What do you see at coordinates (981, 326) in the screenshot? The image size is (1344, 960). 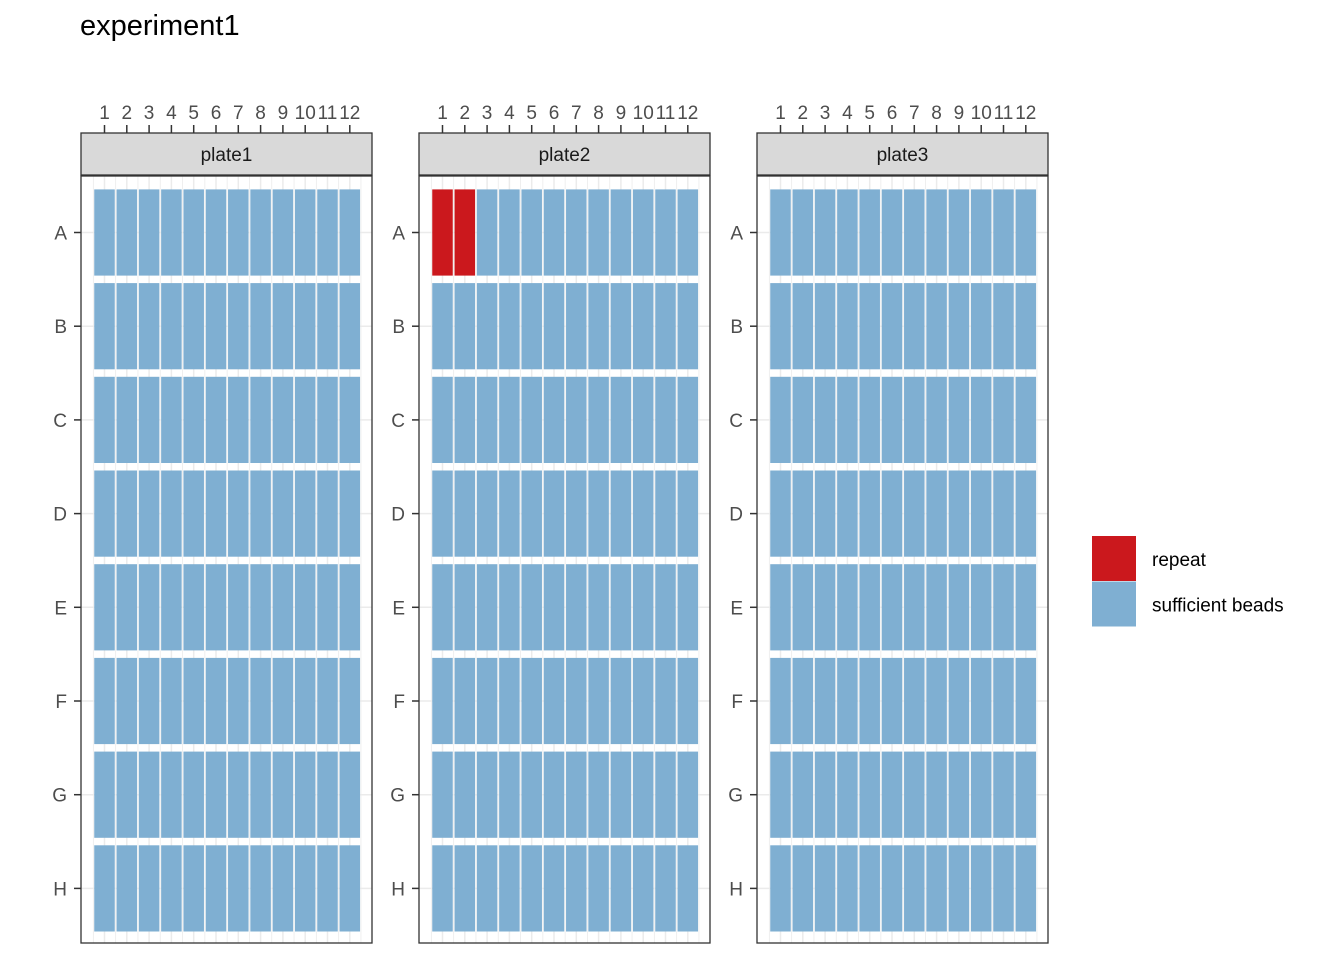 I see `well-tile-plate3-B10` at bounding box center [981, 326].